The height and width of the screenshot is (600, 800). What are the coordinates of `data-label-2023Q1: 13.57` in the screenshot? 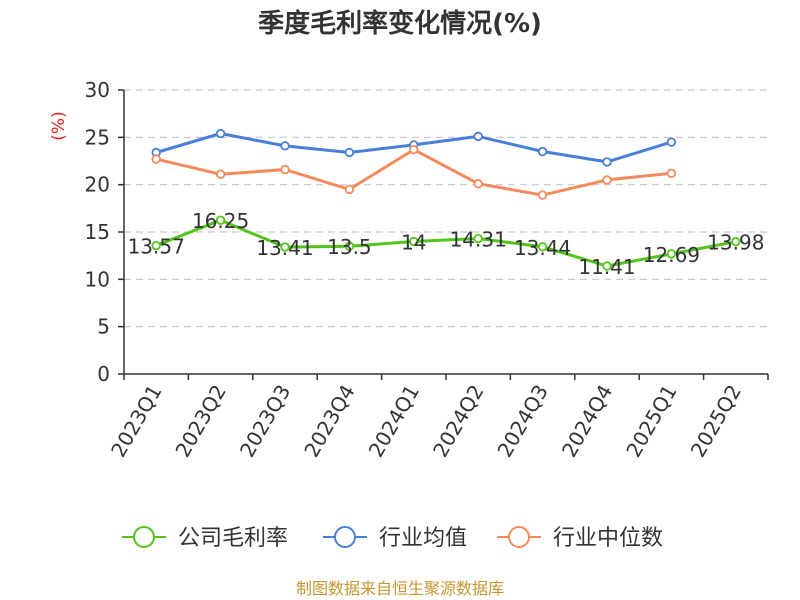 It's located at (156, 247).